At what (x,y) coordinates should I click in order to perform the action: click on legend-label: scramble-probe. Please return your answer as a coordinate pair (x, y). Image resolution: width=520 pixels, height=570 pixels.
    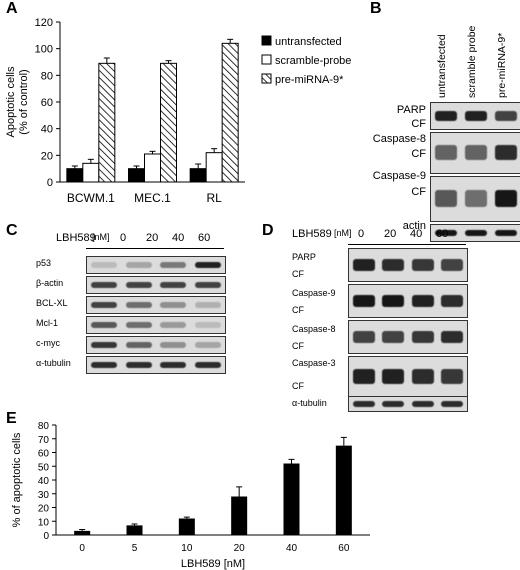
    Looking at the image, I should click on (313, 61).